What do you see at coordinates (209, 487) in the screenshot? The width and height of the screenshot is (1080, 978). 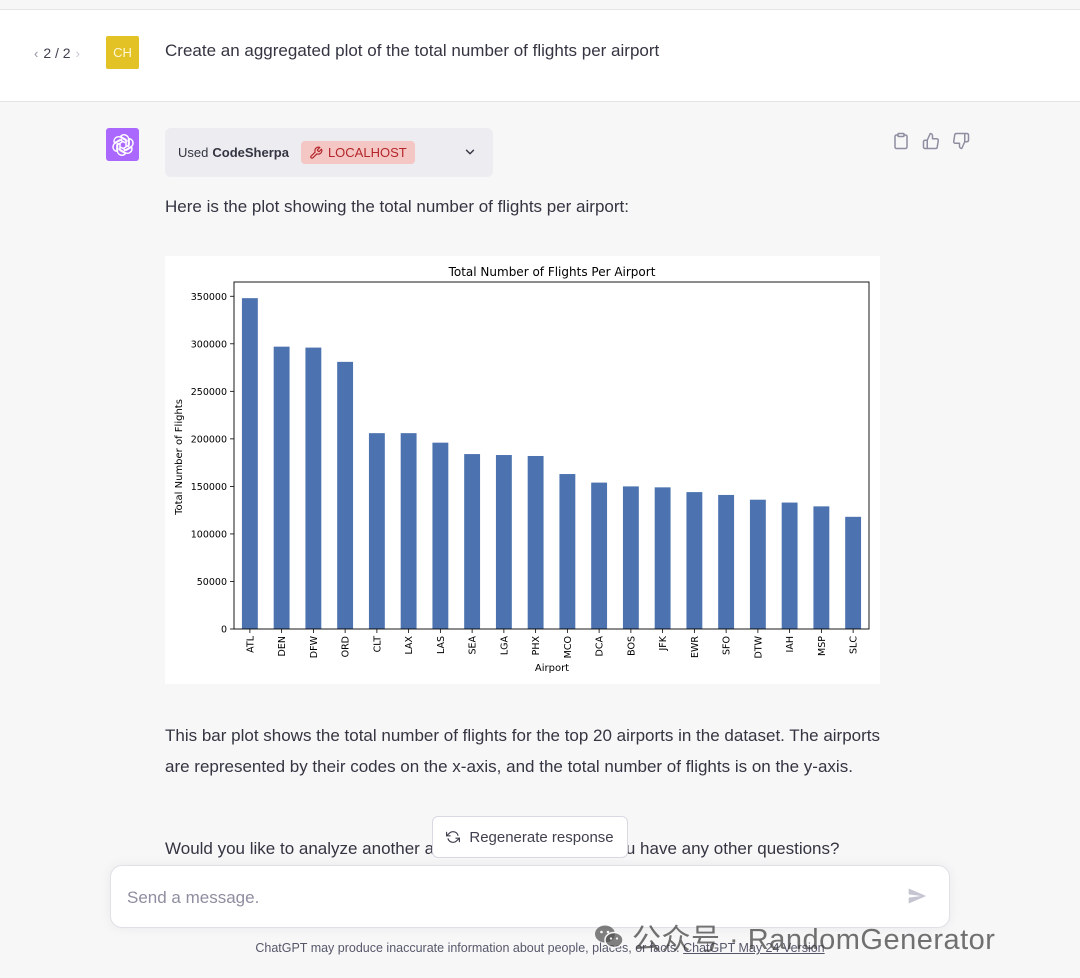 I see `chart-y-tick-label: 150000` at bounding box center [209, 487].